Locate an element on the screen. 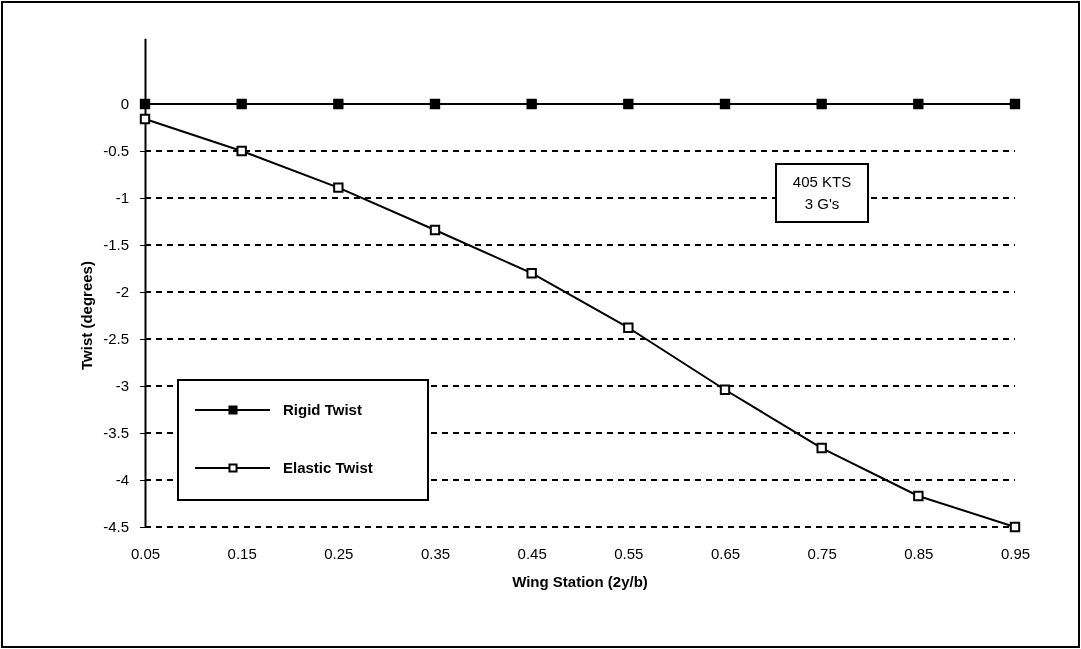 This screenshot has width=1081, height=649. legend-label: Rigid Twist is located at coordinates (322, 409).